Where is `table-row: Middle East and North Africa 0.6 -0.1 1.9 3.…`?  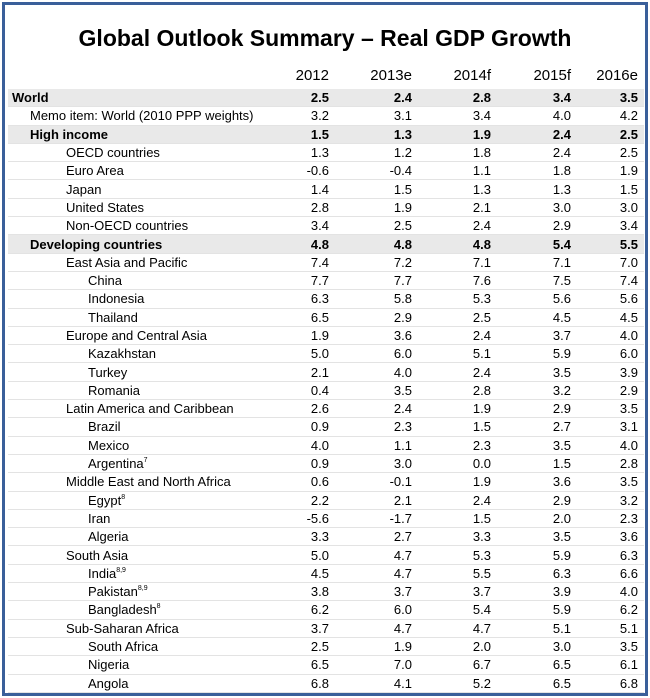
table-row: Middle East and North Africa 0.6 -0.1 1.9 3.… is located at coordinates (326, 482).